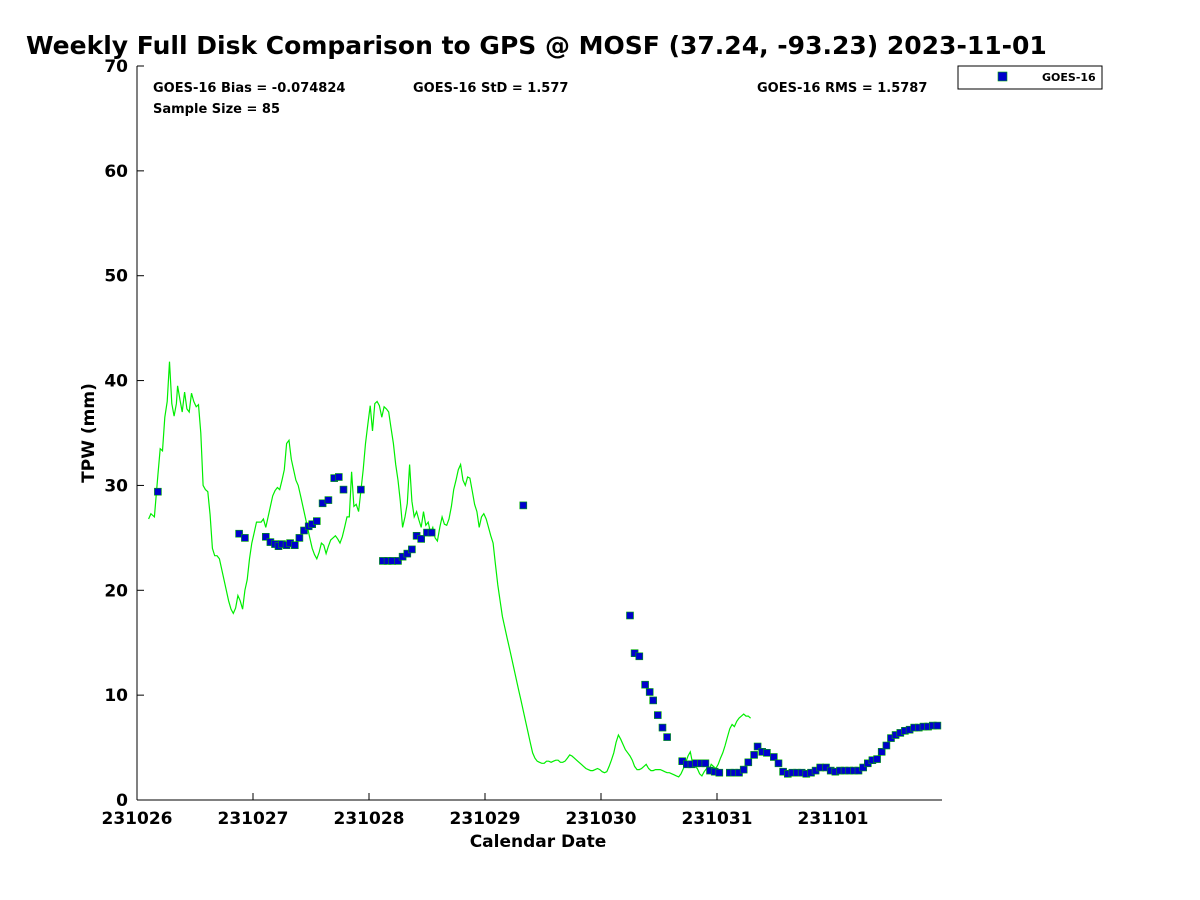 This screenshot has height=900, width=1200. What do you see at coordinates (369, 819) in the screenshot?
I see `x-tick-label: 231028` at bounding box center [369, 819].